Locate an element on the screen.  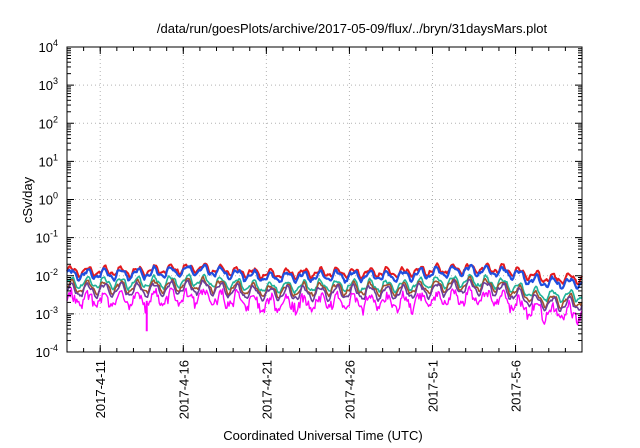
x-axis-title: Coordinated Universal Time (UTC) is located at coordinates (322, 435).